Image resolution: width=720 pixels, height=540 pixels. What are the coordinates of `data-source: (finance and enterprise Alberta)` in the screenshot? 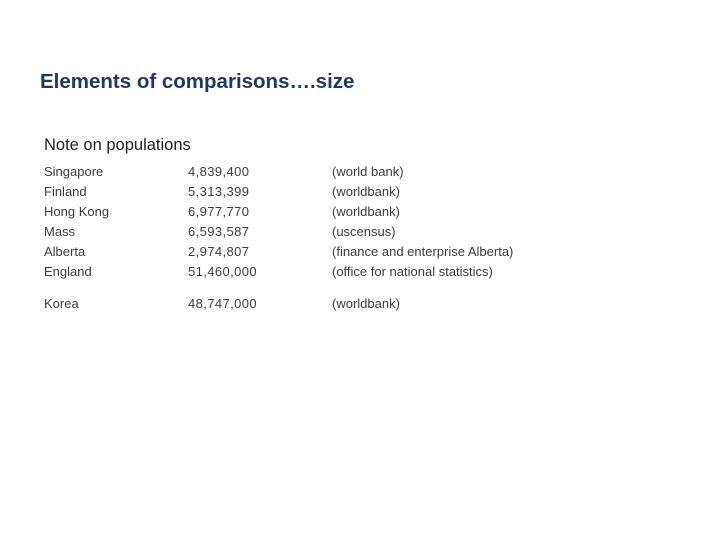 It's located at (423, 251).